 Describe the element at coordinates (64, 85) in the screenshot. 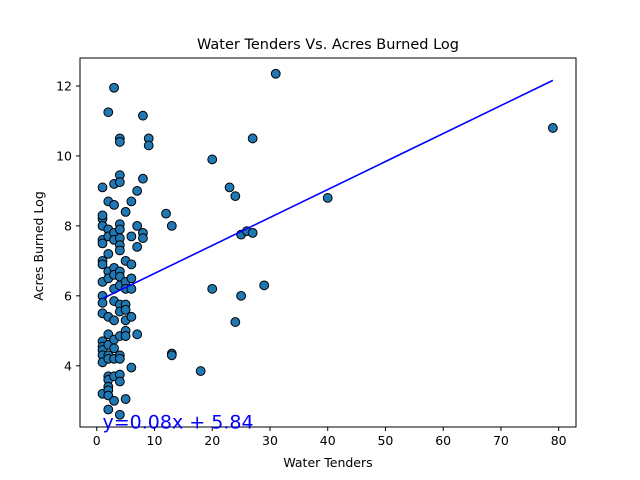

I see `y-tick-label: 12` at that location.